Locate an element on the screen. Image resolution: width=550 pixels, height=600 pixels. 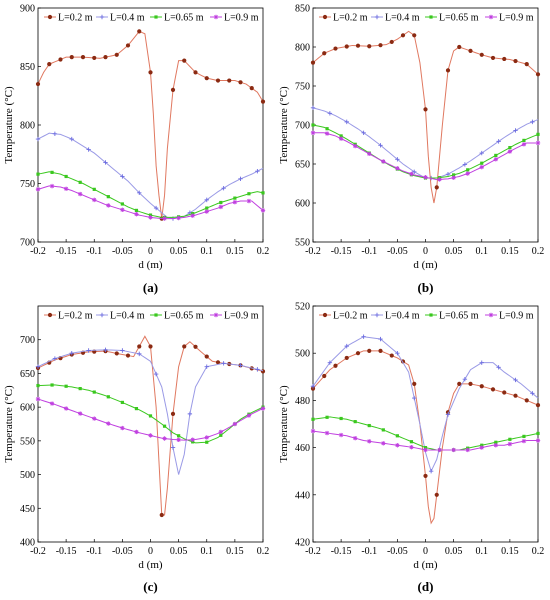
y-tick-label: 420 is located at coordinates (302, 543).